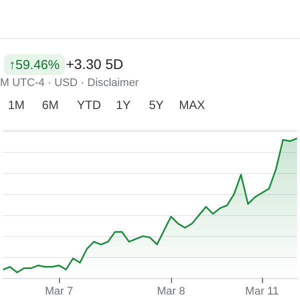 This screenshot has width=300, height=300. Describe the element at coordinates (171, 292) in the screenshot. I see `x-tick-label: Mar 8` at that location.